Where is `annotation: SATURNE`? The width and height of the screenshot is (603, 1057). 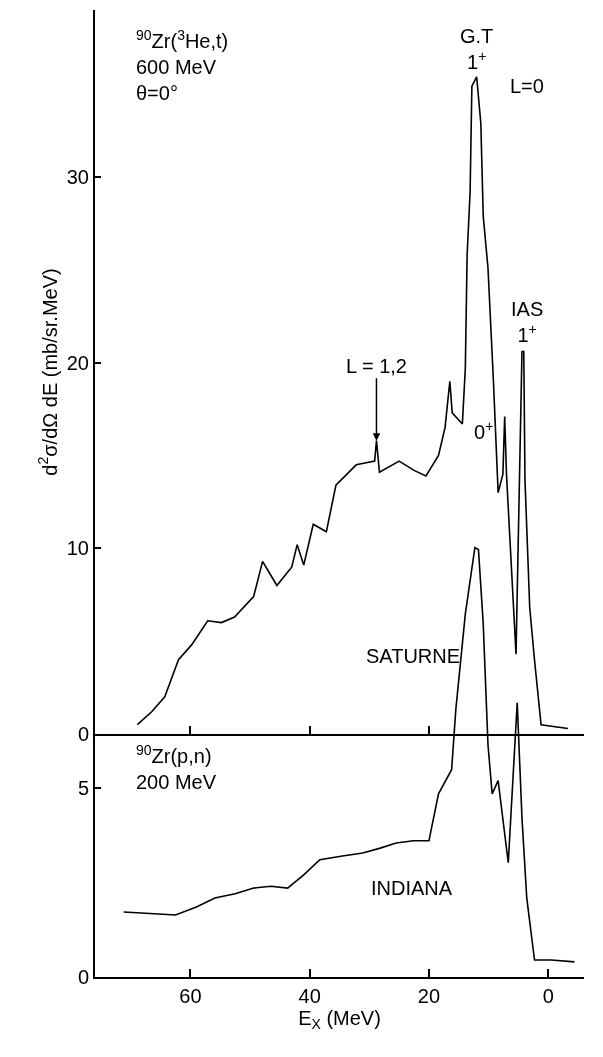
annotation: SATURNE is located at coordinates (413, 656).